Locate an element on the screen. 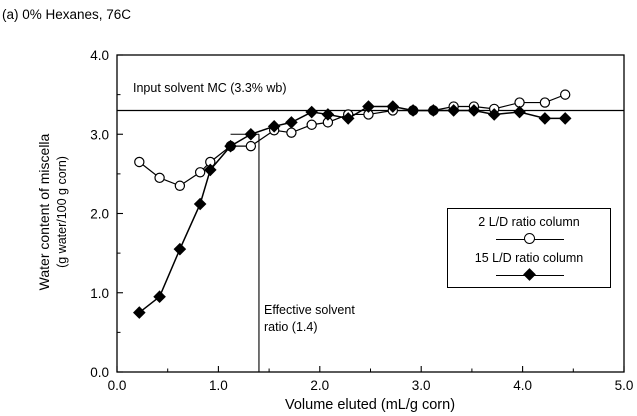 This screenshot has width=637, height=416. x-tick-label: 1.0 is located at coordinates (218, 385).